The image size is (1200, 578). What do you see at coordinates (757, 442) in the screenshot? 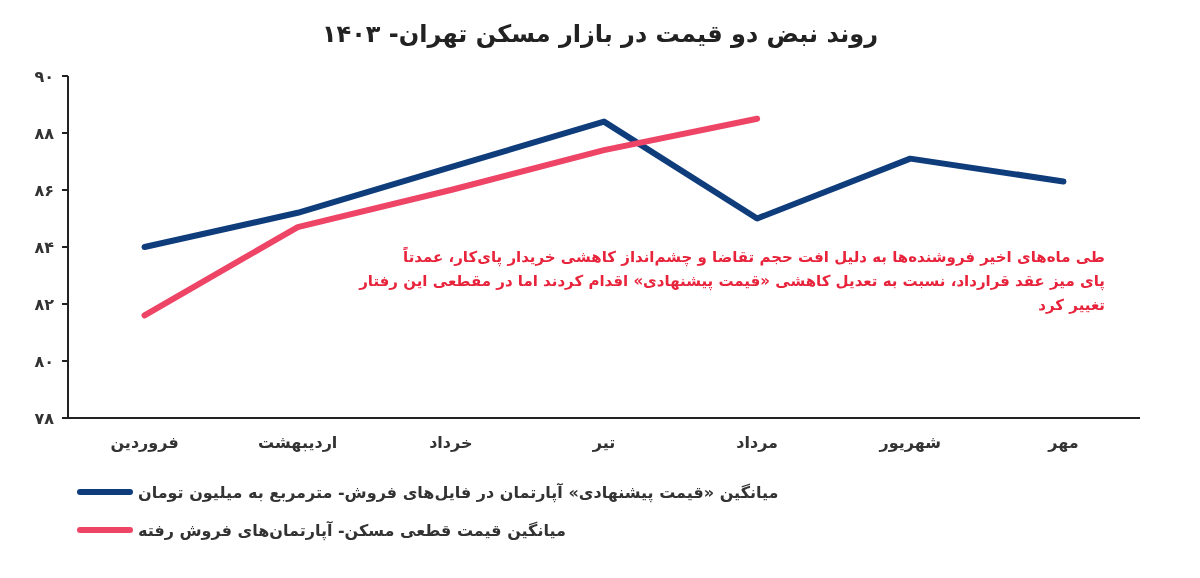
I see `x-tick-label: مرداد` at bounding box center [757, 442].